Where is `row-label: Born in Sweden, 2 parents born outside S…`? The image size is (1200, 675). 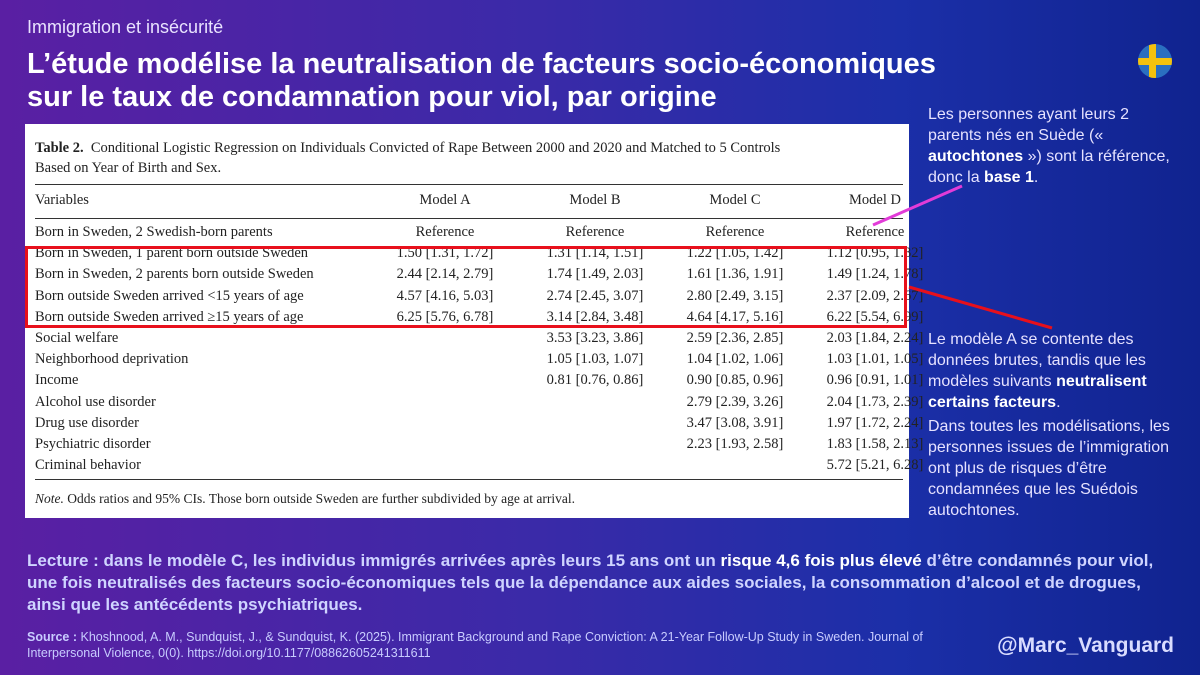 row-label: Born in Sweden, 2 parents born outside S… is located at coordinates (174, 274).